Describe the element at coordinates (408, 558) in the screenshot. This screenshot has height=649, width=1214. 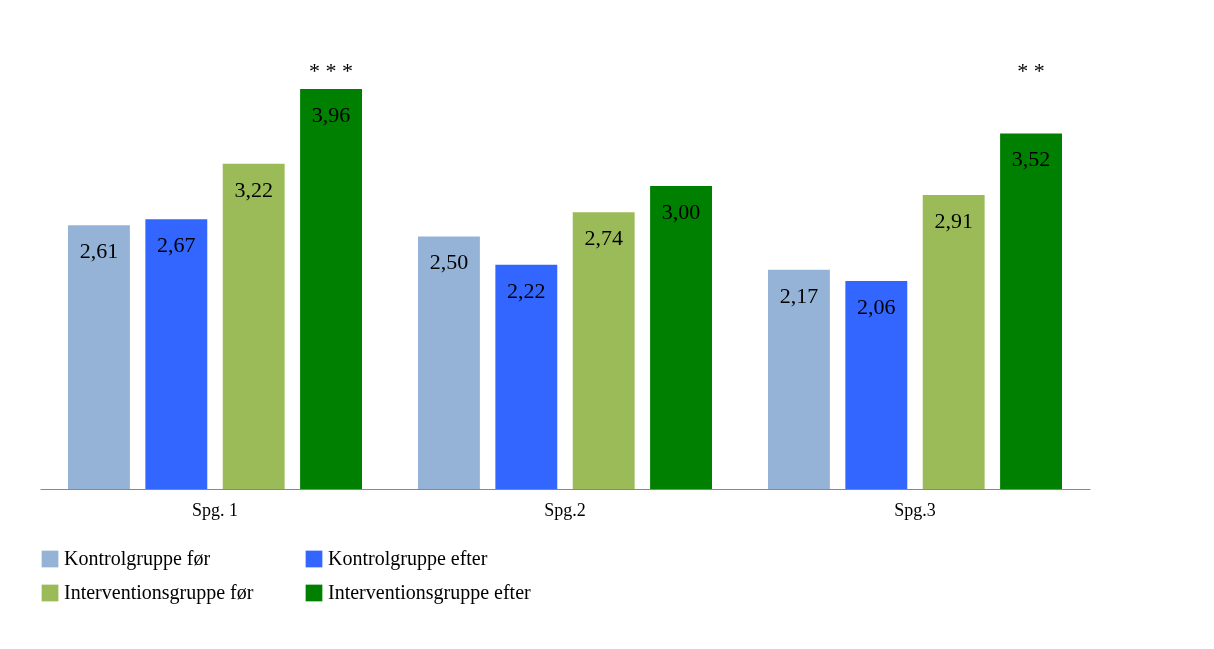
I see `legend-label: Kontrolgruppe efter` at that location.